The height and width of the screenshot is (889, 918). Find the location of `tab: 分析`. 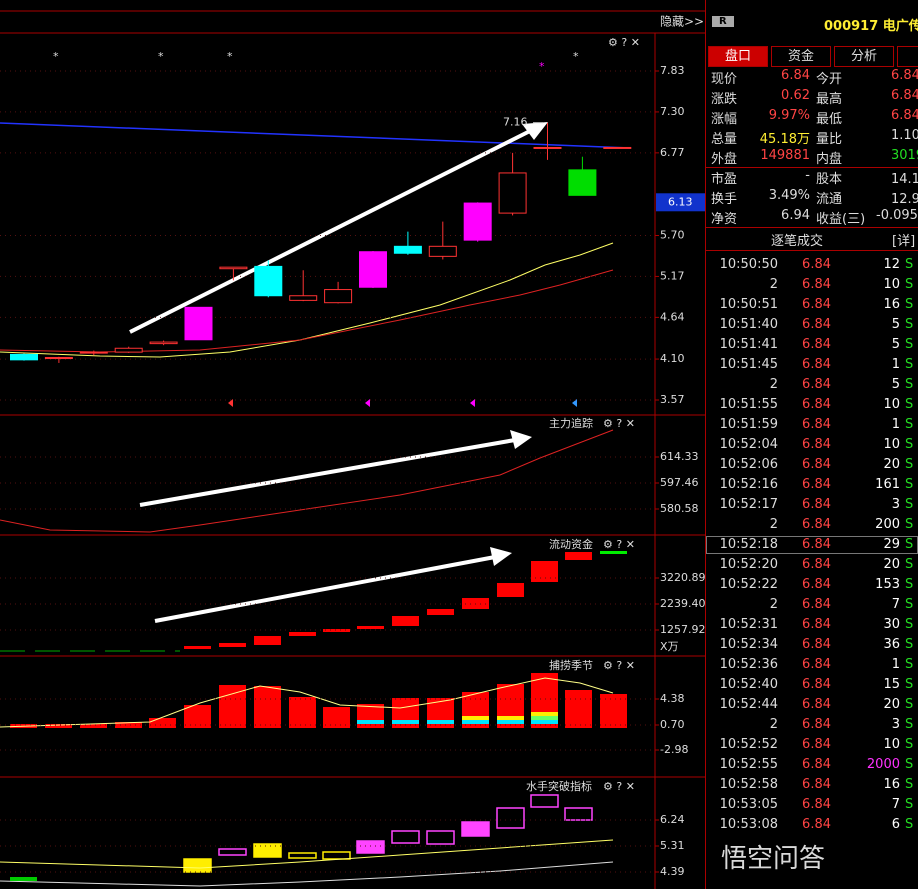

tab: 分析 is located at coordinates (864, 56).